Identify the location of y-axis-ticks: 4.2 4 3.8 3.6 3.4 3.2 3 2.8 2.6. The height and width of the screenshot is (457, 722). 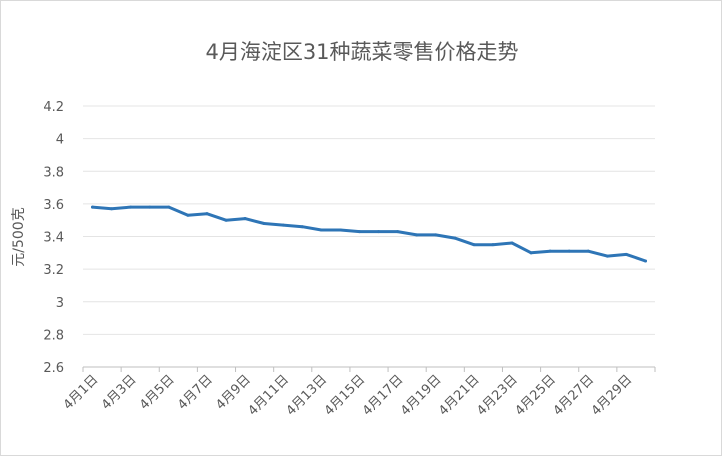
(53, 238).